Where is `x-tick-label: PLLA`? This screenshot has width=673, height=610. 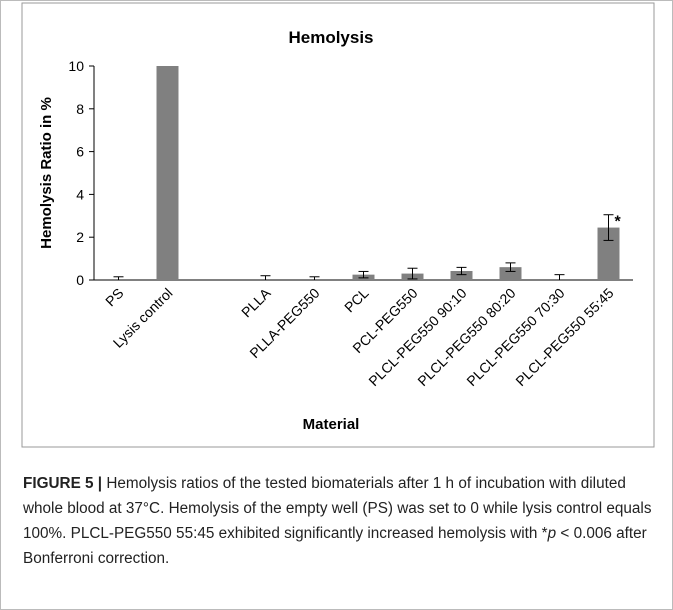 x-tick-label: PLLA is located at coordinates (256, 302).